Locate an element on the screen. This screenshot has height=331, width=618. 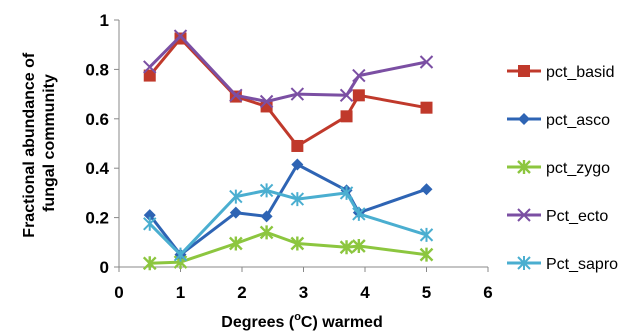
legend-entry: pct_basid is located at coordinates (561, 72).